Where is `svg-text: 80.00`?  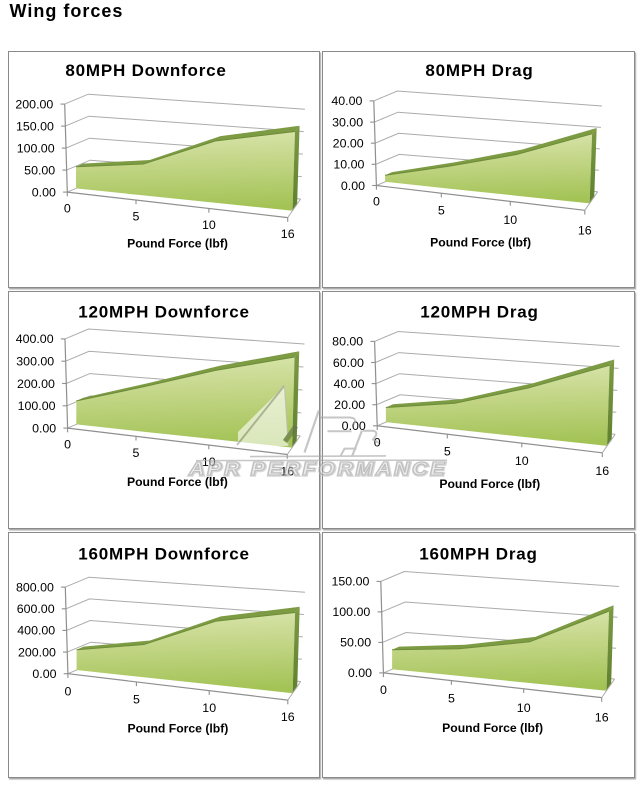 svg-text: 80.00 is located at coordinates (347, 342).